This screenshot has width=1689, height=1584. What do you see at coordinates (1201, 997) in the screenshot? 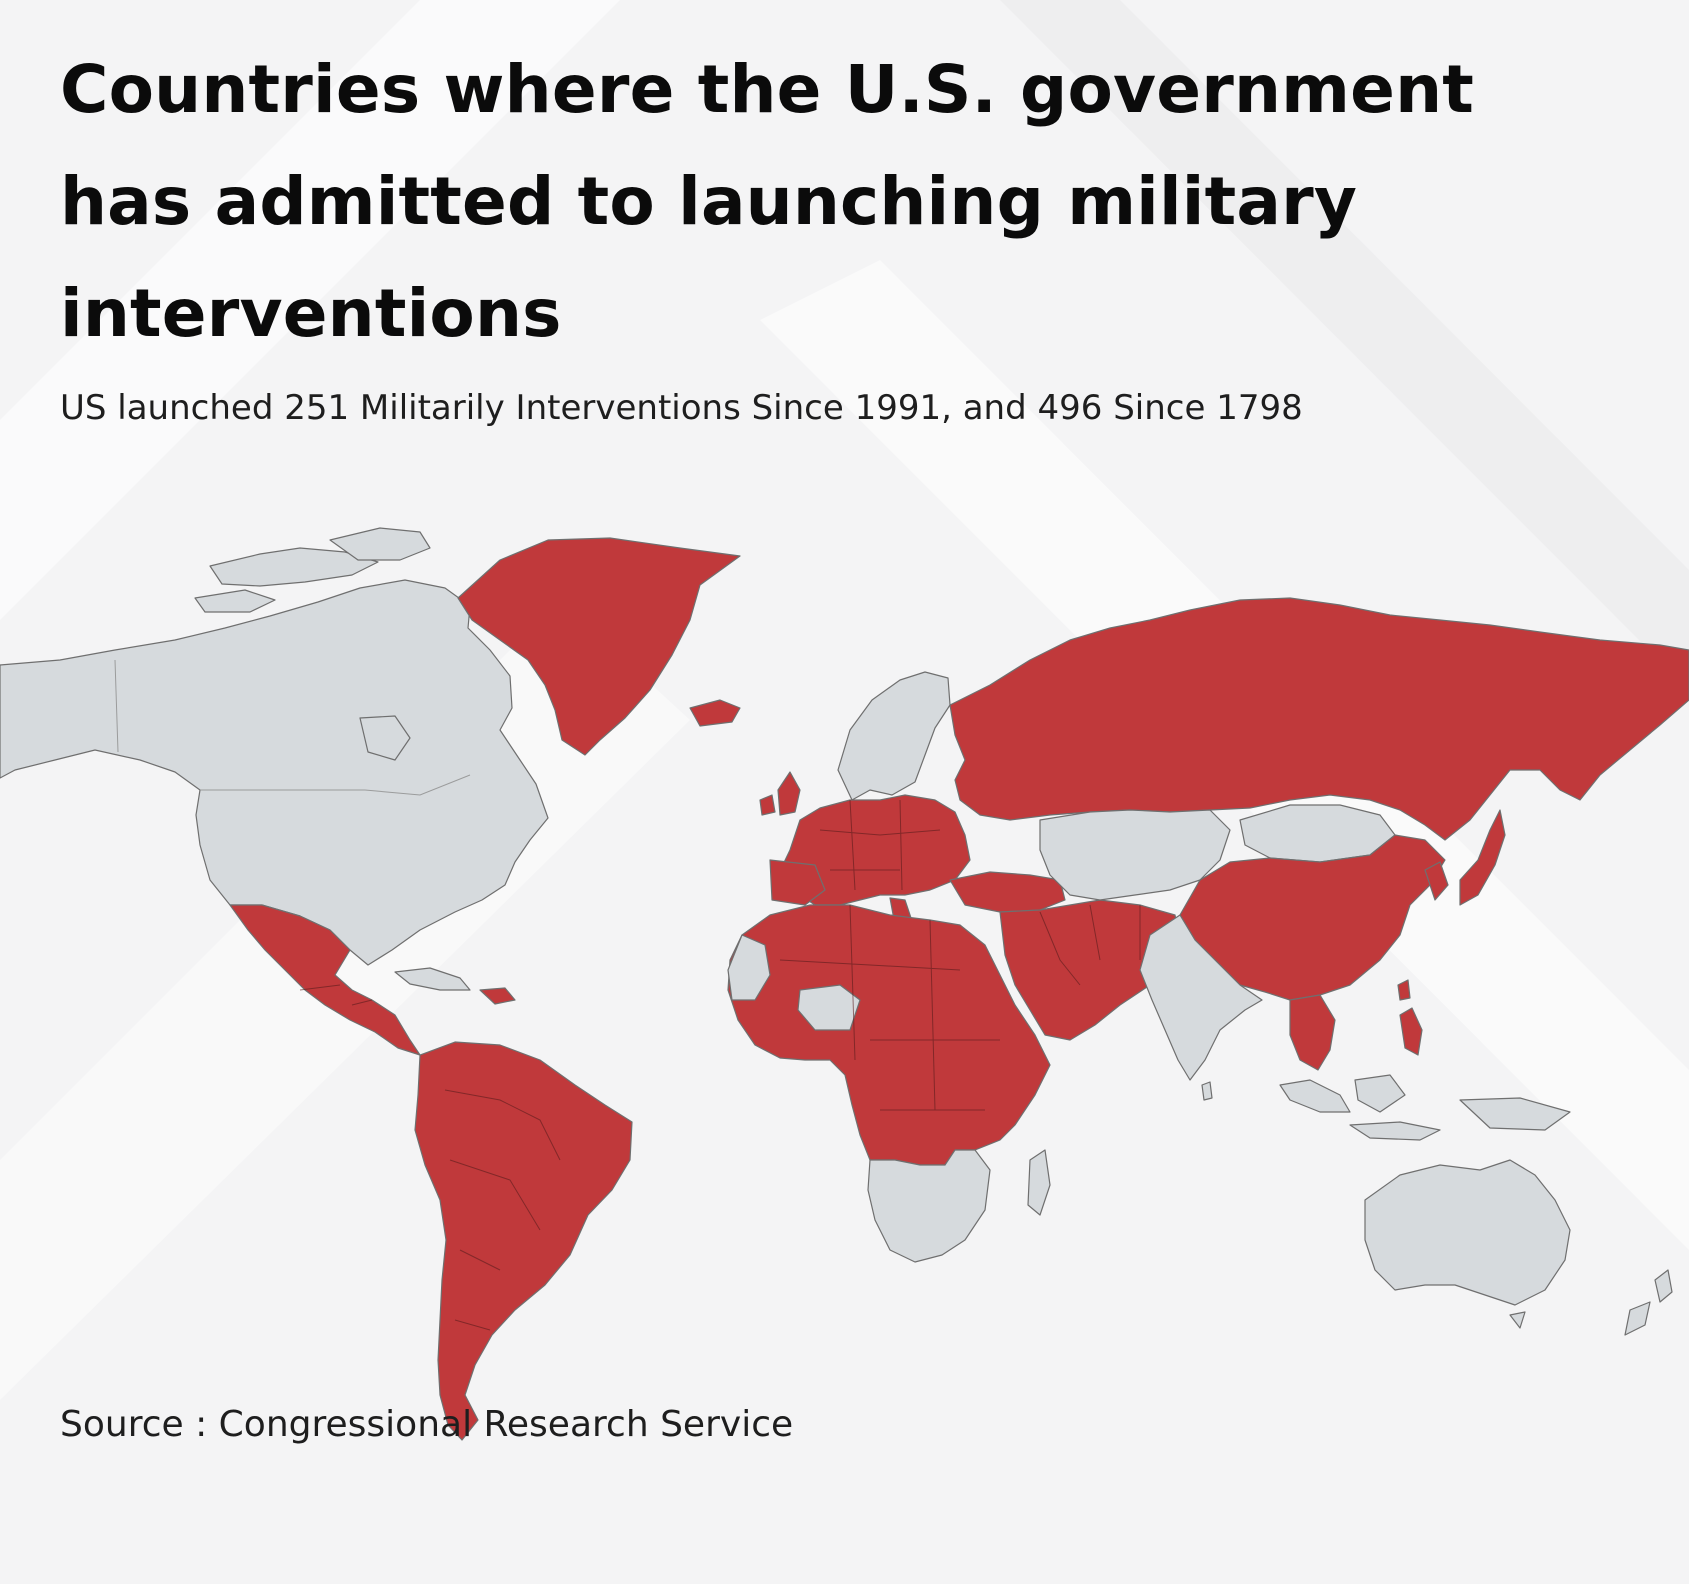
I see `region-india` at bounding box center [1201, 997].